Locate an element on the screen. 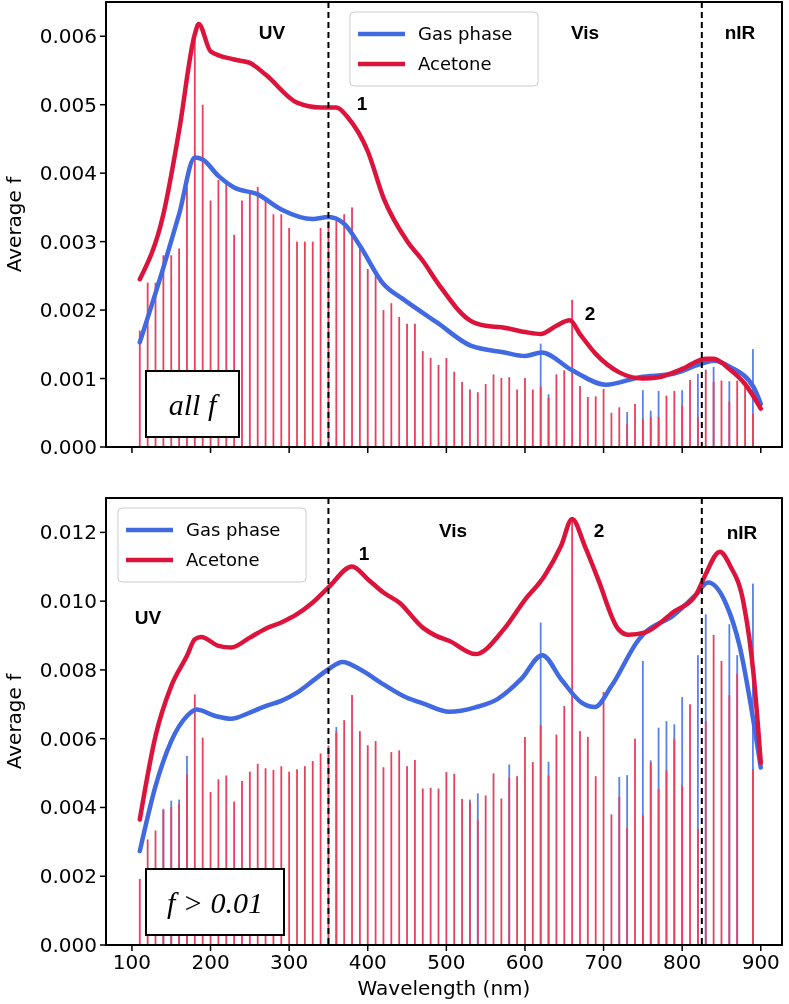  y-tick-label: 0.003 is located at coordinates (68, 241).